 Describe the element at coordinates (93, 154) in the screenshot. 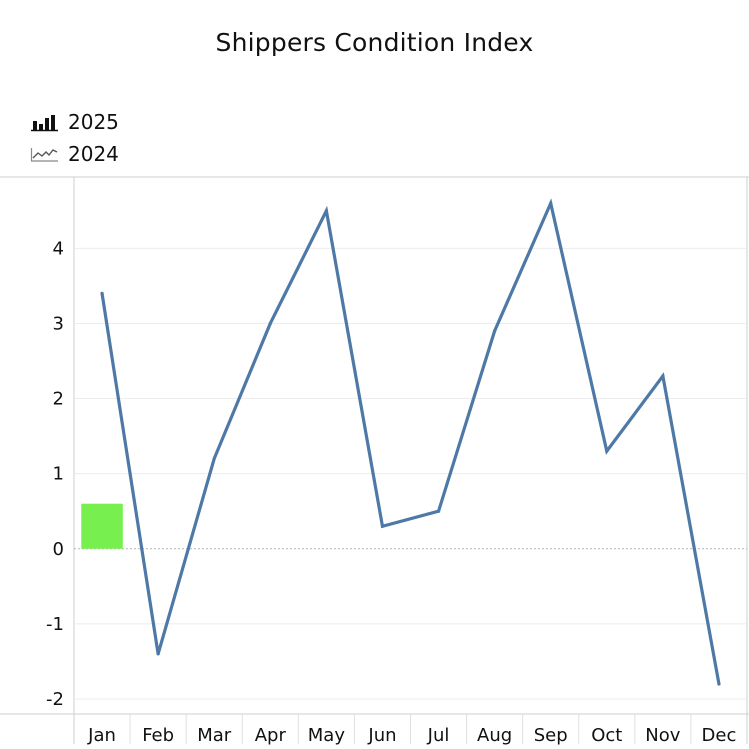

I see `legend-label-2024: 2024` at that location.